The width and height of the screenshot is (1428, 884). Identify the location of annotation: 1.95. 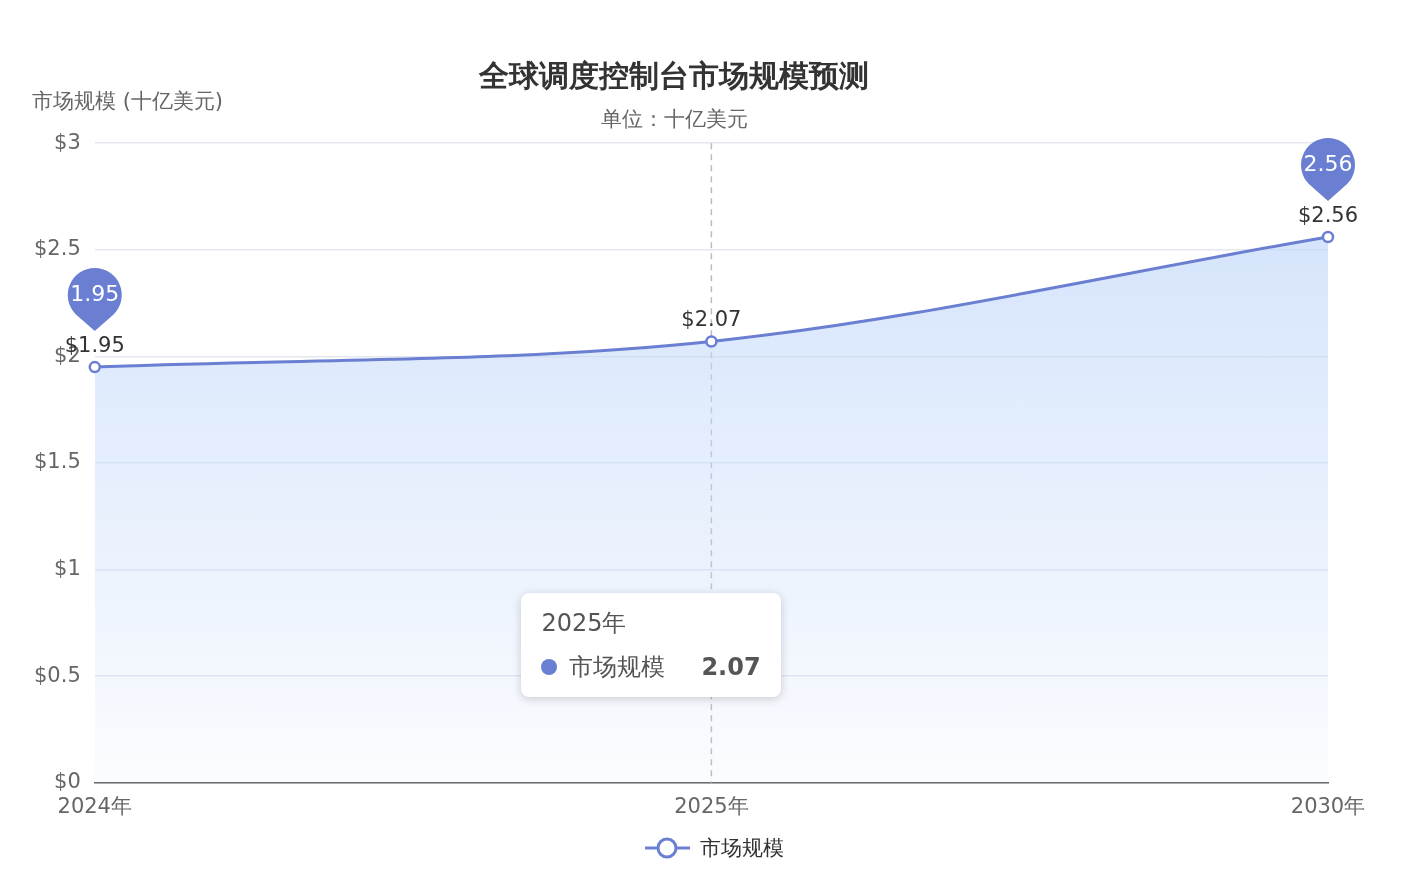
(95, 293).